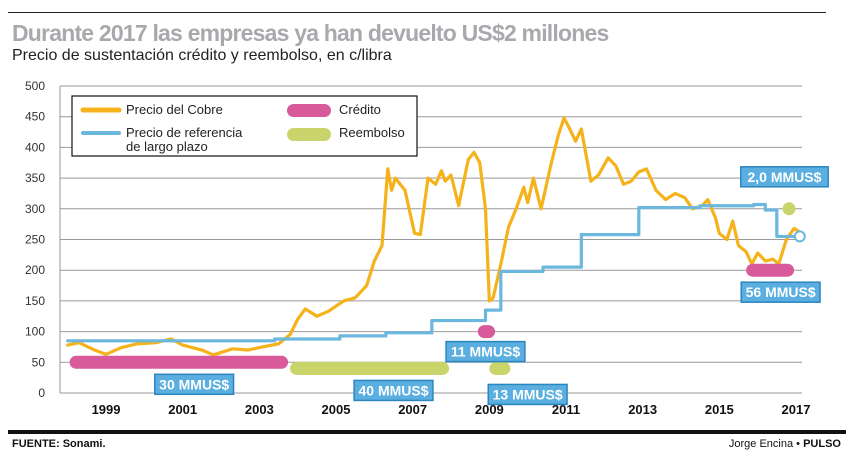  I want to click on y-tick-label: 400, so click(35, 147).